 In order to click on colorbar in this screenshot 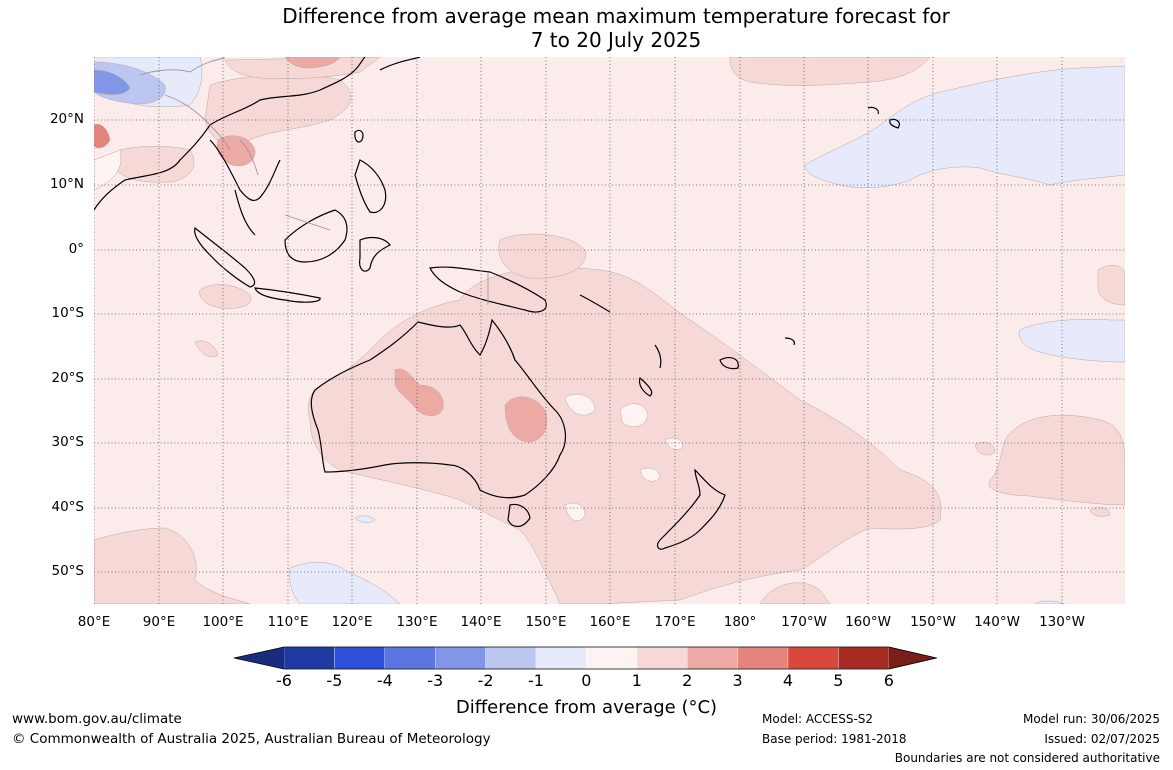, I will do `click(585, 658)`.